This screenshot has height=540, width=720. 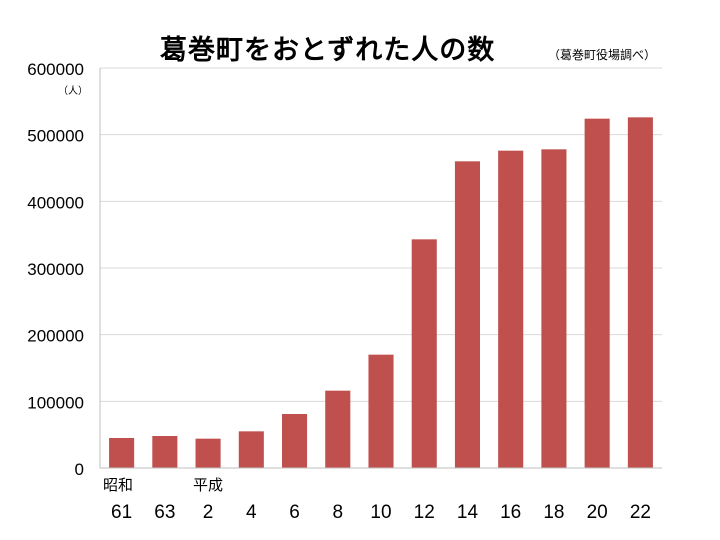 I want to click on x-tick-label: 6, so click(x=294, y=512).